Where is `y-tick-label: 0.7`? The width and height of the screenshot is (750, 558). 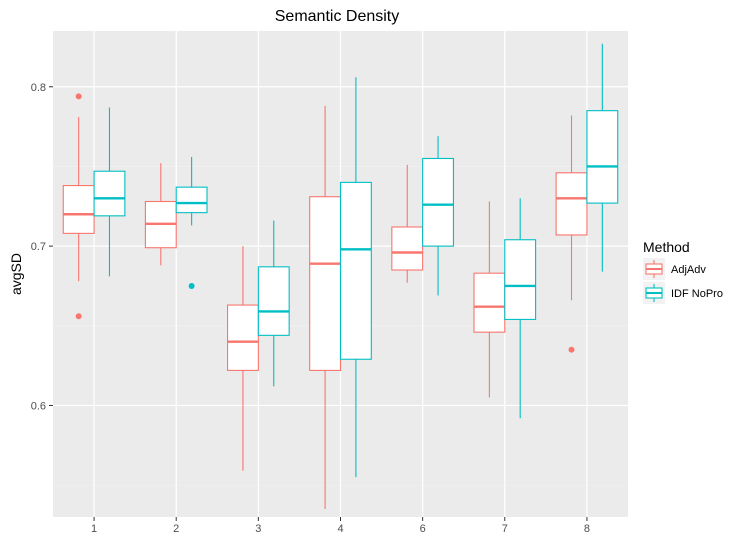
y-tick-label: 0.7 is located at coordinates (38, 247).